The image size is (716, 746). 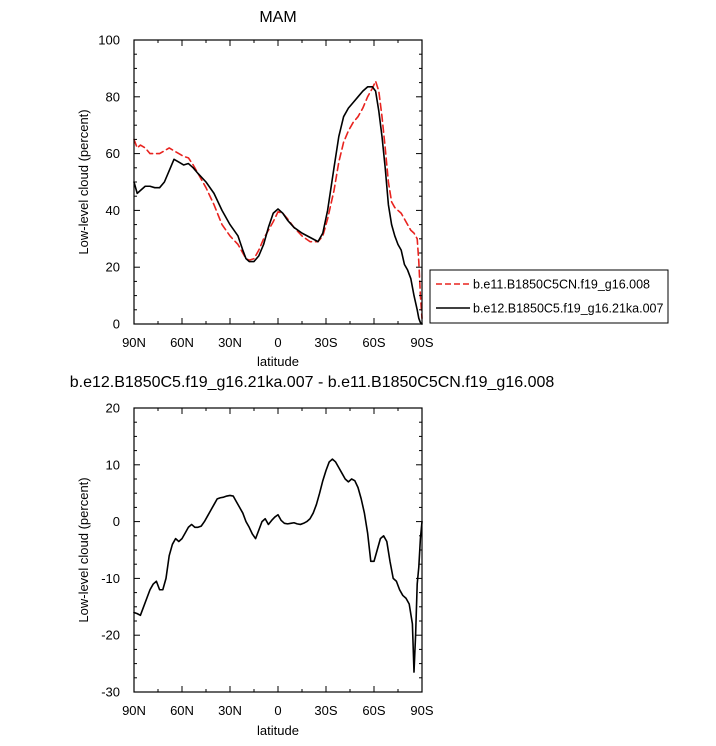 I want to click on top-x-tick-label: 30N, so click(x=230, y=342).